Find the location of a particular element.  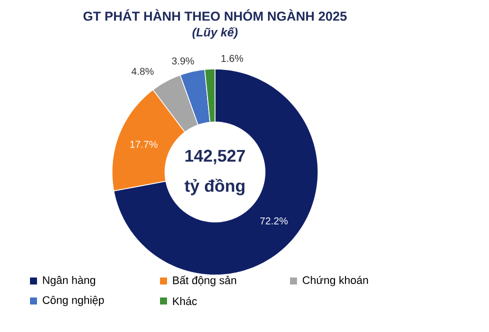

chart-title: GT PHÁT HÀNH THEO NHÓM NGÀNH 2025 is located at coordinates (215, 15).